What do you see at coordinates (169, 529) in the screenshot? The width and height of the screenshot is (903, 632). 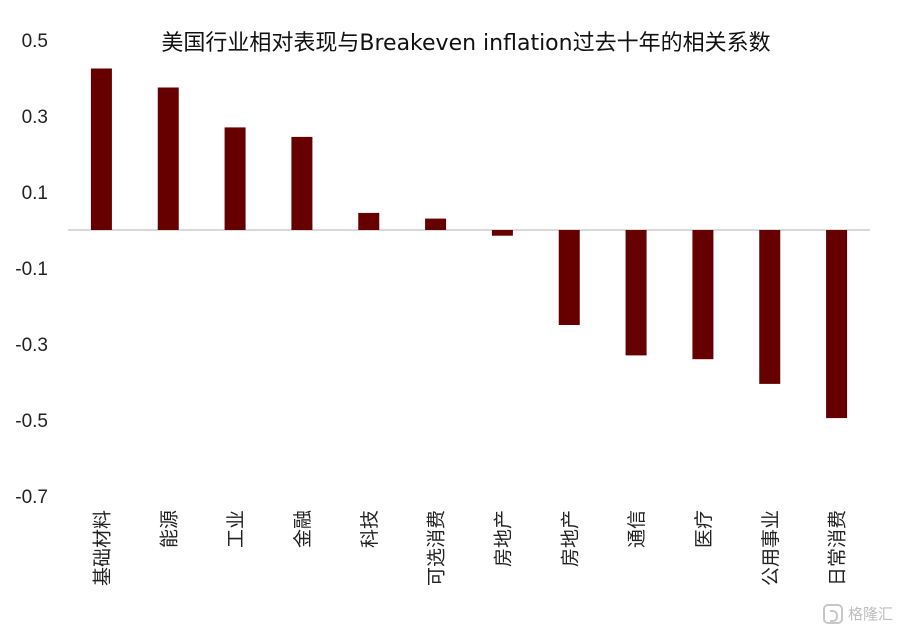 I see `category-label: 能源` at bounding box center [169, 529].